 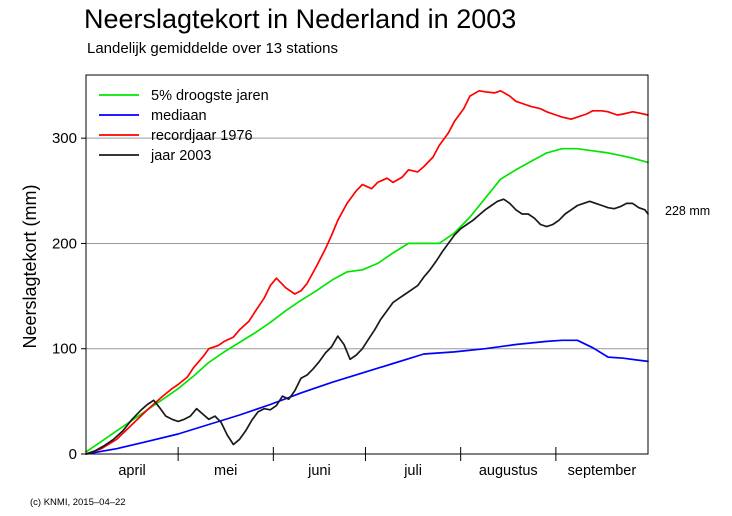 What do you see at coordinates (508, 471) in the screenshot?
I see `x-tick-label: augustus` at bounding box center [508, 471].